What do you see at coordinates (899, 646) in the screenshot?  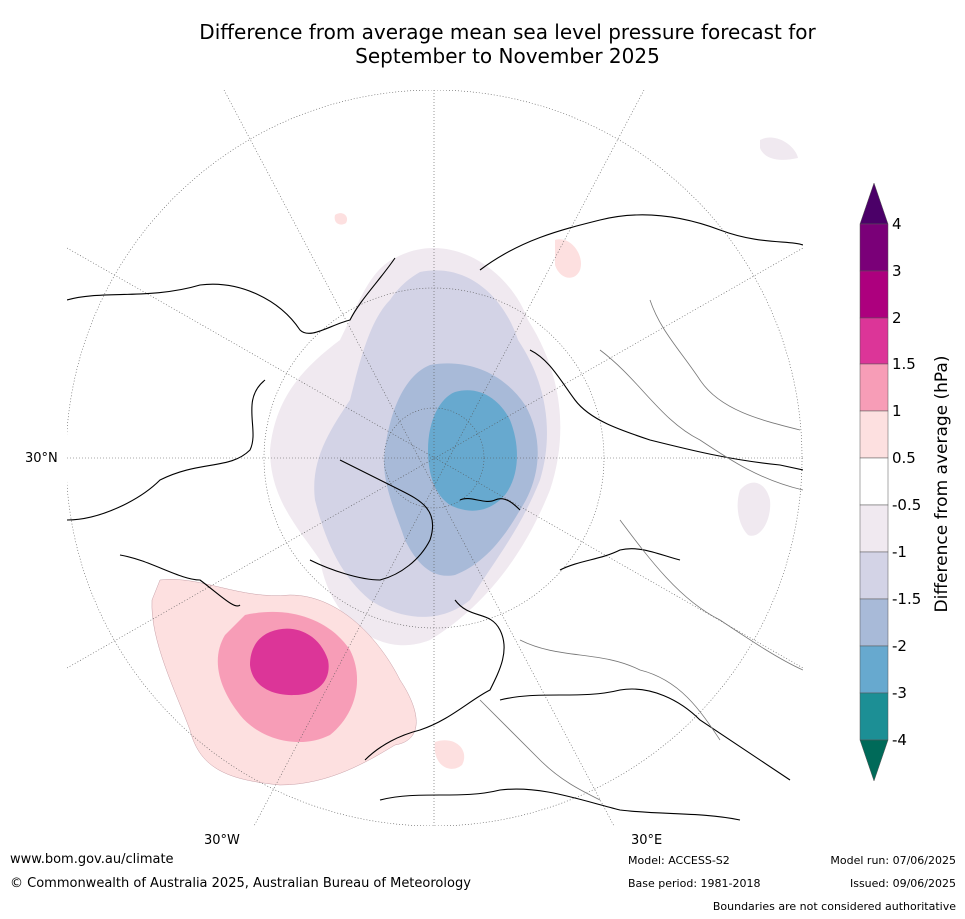 I see `colorbar-tick: -2` at bounding box center [899, 646].